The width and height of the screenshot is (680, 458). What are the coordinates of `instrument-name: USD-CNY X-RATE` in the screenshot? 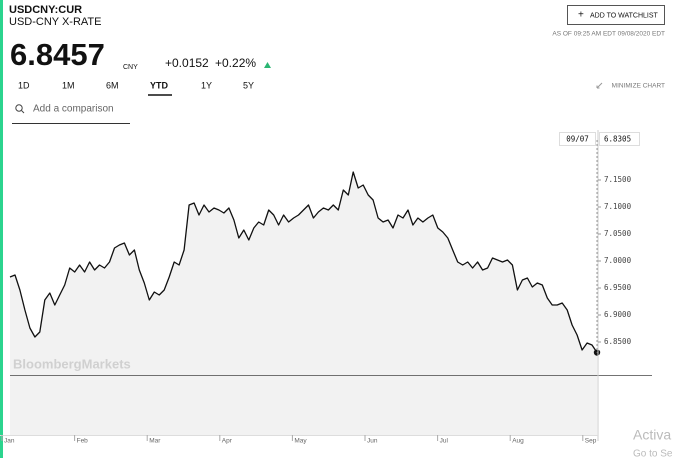 It's located at (55, 22).